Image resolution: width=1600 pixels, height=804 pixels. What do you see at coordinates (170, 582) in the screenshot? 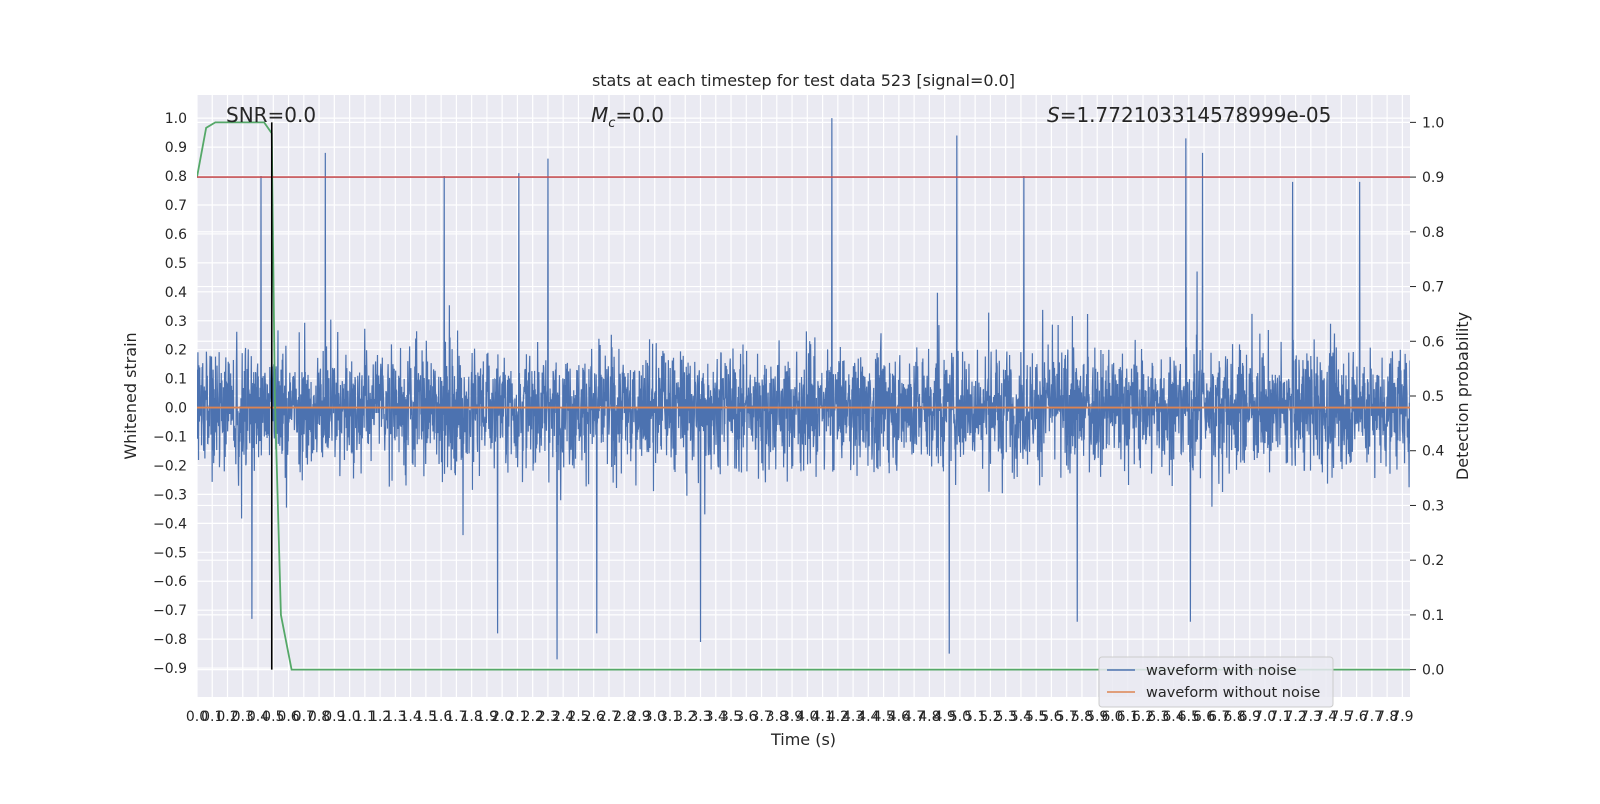
I see `y-tick-label: −0.6` at bounding box center [170, 582].